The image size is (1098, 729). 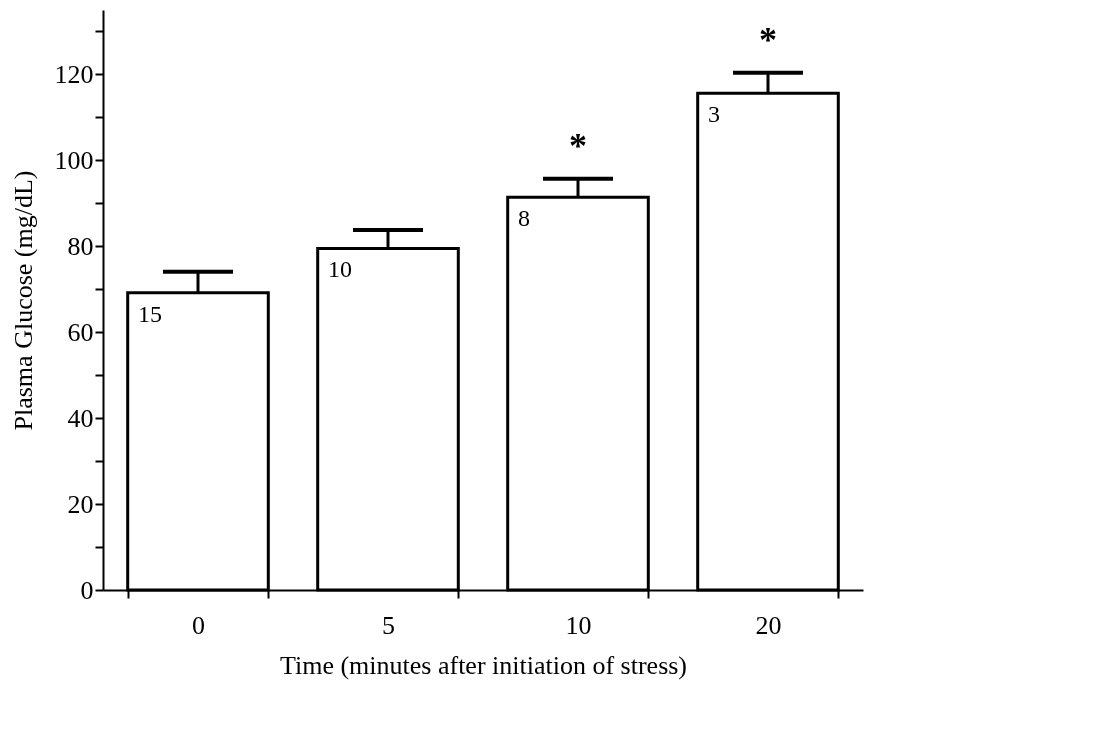 I want to click on y-tick-label: 100, so click(x=74, y=160).